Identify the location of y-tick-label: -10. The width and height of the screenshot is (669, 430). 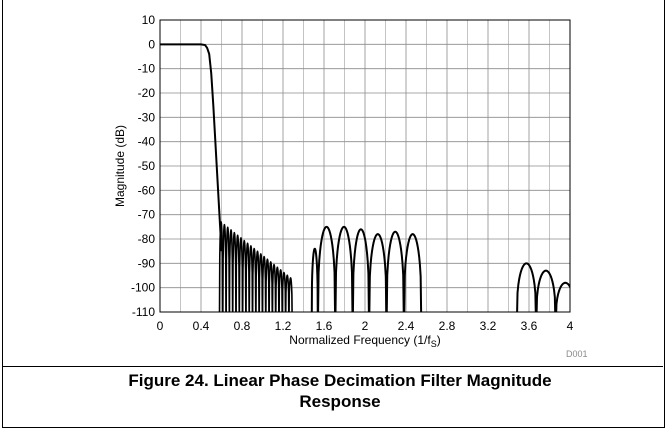
(147, 69).